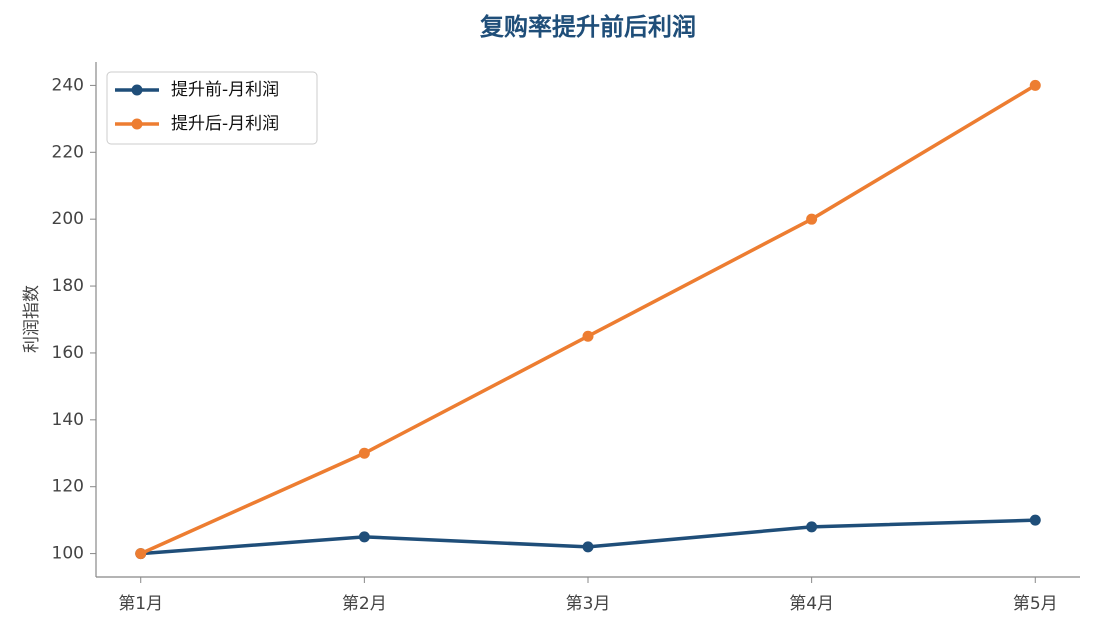 The width and height of the screenshot is (1095, 630). I want to click on y-tick-label: 180, so click(68, 286).